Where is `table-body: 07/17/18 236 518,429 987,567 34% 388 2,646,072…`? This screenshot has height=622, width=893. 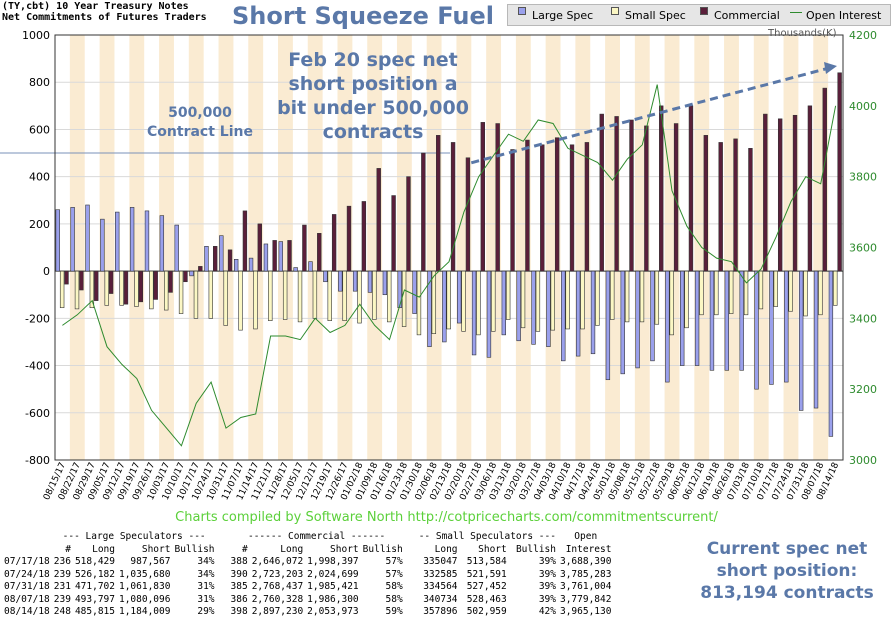
table-body: 07/17/18 236 518,429 987,567 34% 388 2,646,072… is located at coordinates (307, 587).